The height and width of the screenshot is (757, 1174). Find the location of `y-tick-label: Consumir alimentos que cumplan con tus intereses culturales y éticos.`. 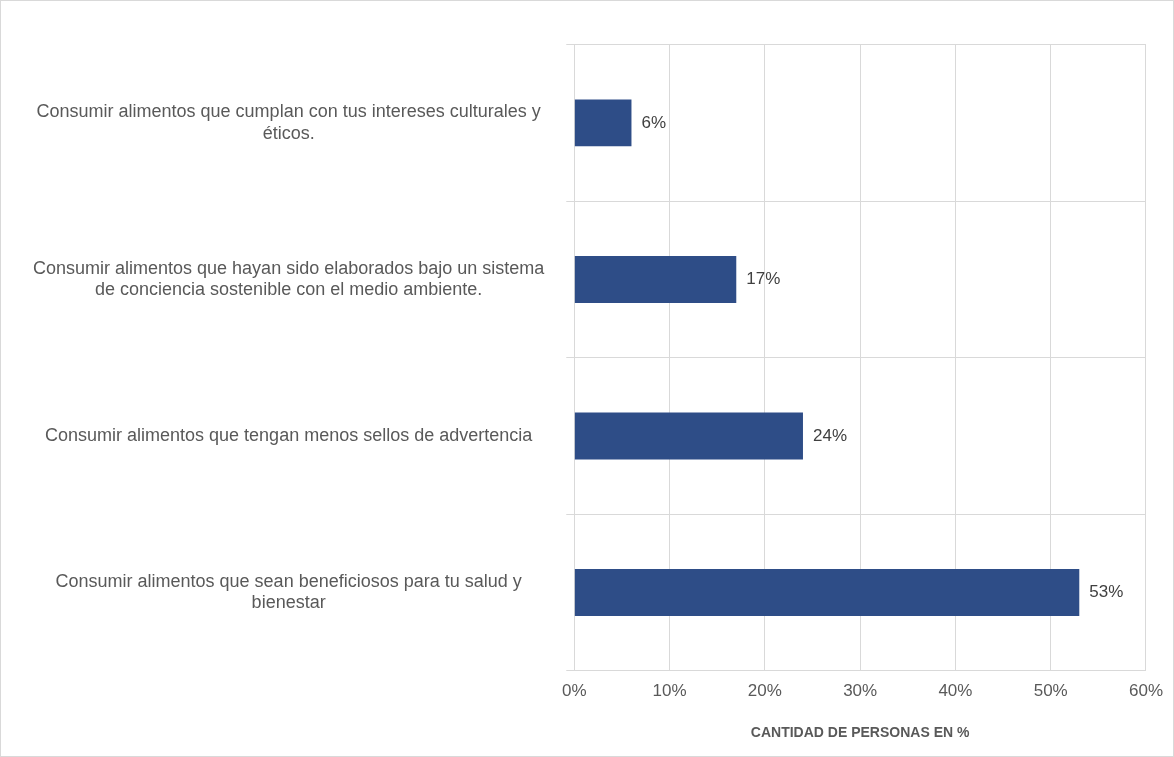

y-tick-label: Consumir alimentos que cumplan con tus intereses culturales y éticos. is located at coordinates (288, 122).